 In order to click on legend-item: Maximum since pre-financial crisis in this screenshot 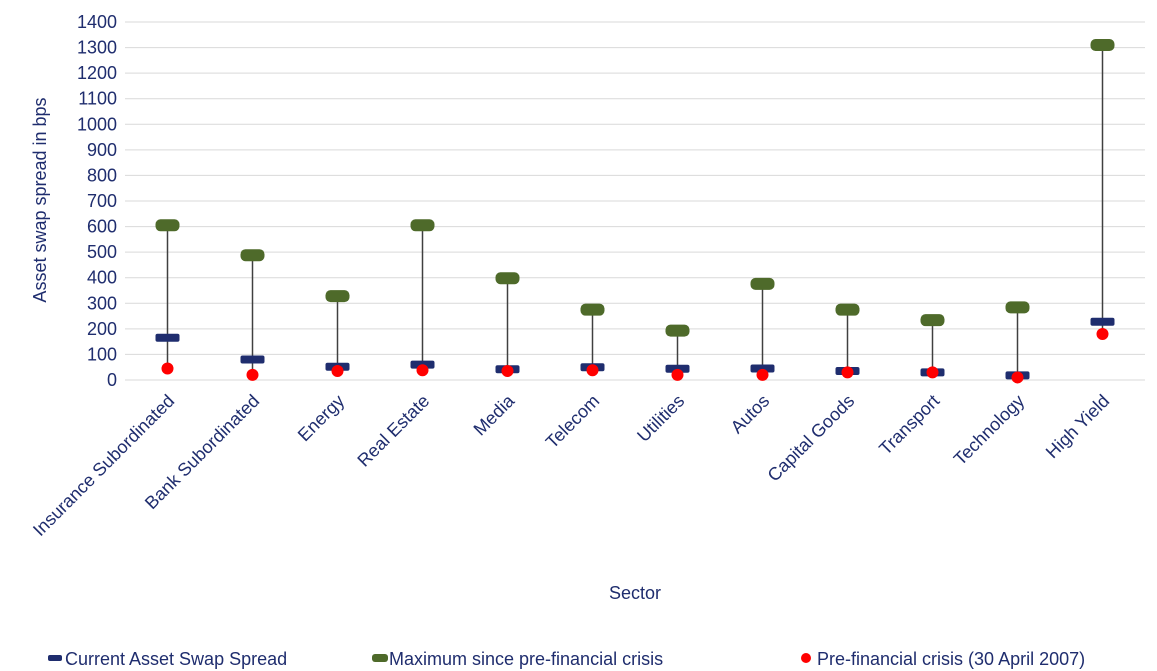, I will do `click(517, 659)`.